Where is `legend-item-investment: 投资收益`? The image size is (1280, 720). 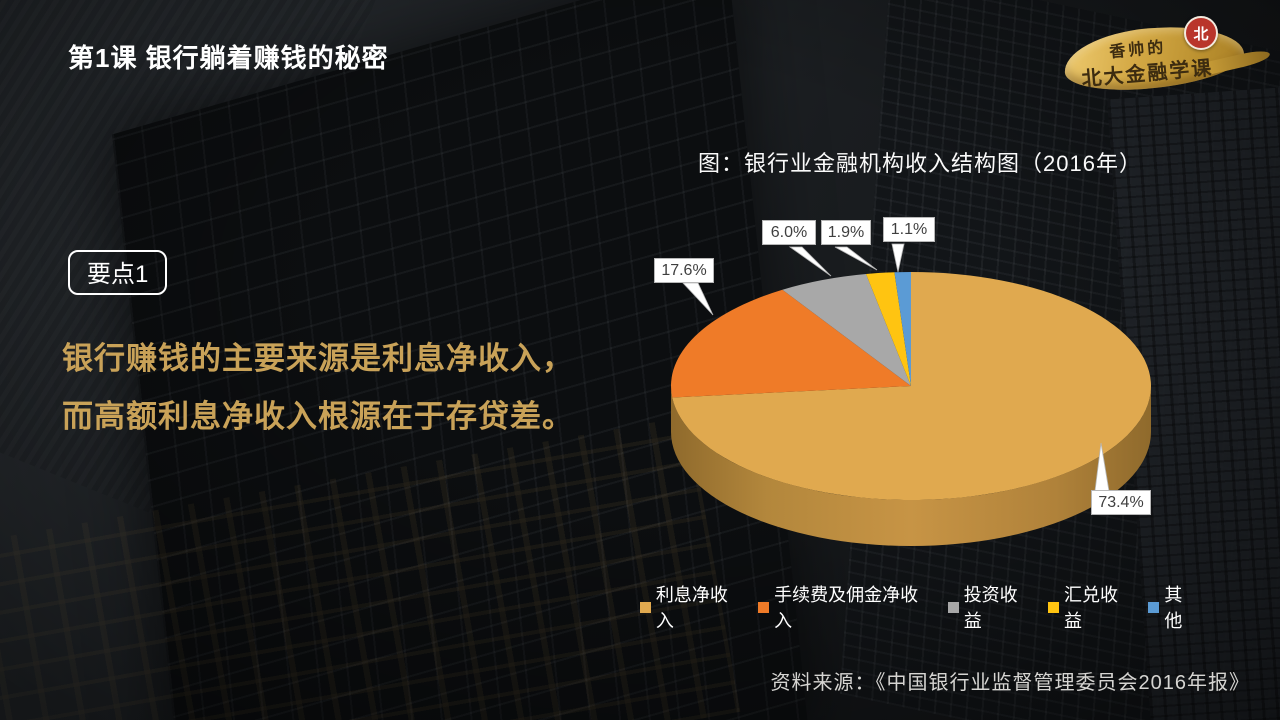 legend-item-investment: 投资收益 is located at coordinates (991, 607).